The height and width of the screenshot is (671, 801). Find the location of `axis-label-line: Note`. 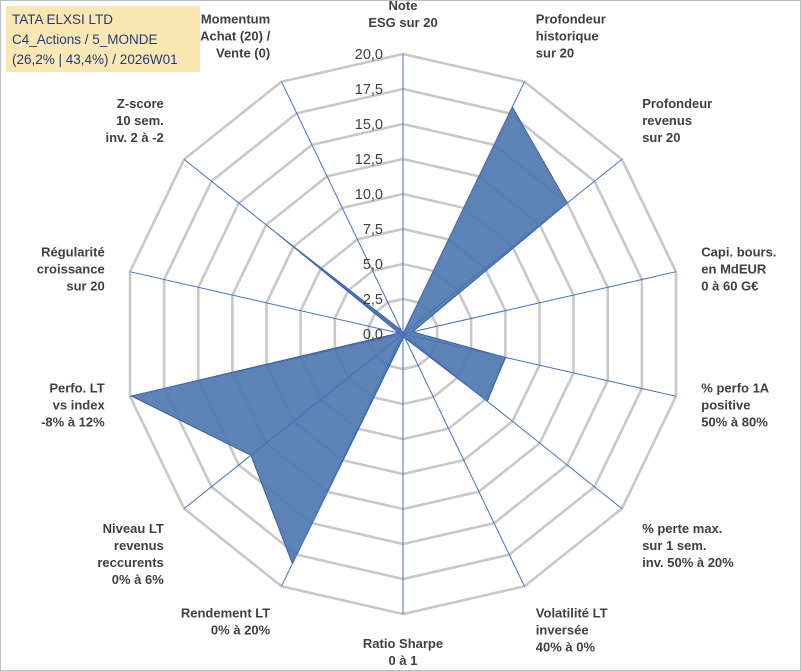

axis-label-line: Note is located at coordinates (403, 6).